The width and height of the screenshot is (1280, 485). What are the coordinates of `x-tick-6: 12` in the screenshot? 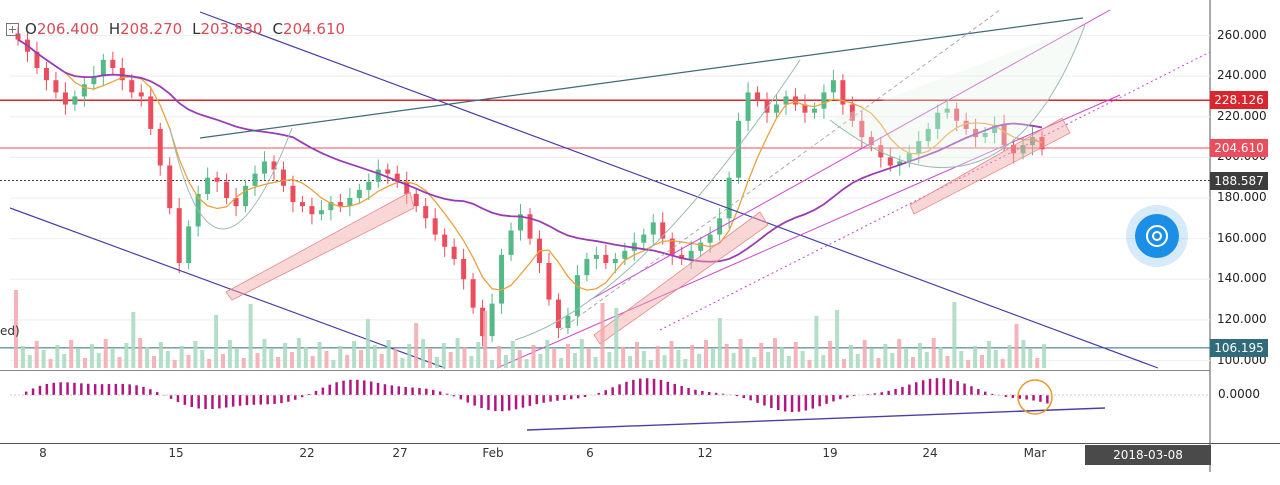 It's located at (704, 453).